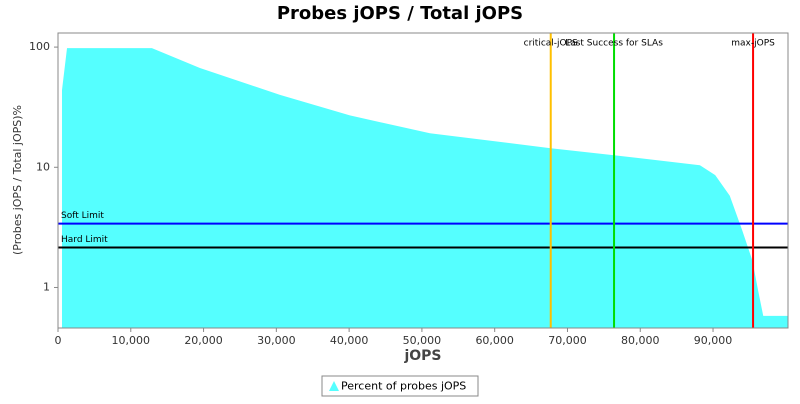 This screenshot has width=800, height=404. I want to click on threshold-label: Soft Limit, so click(82, 216).